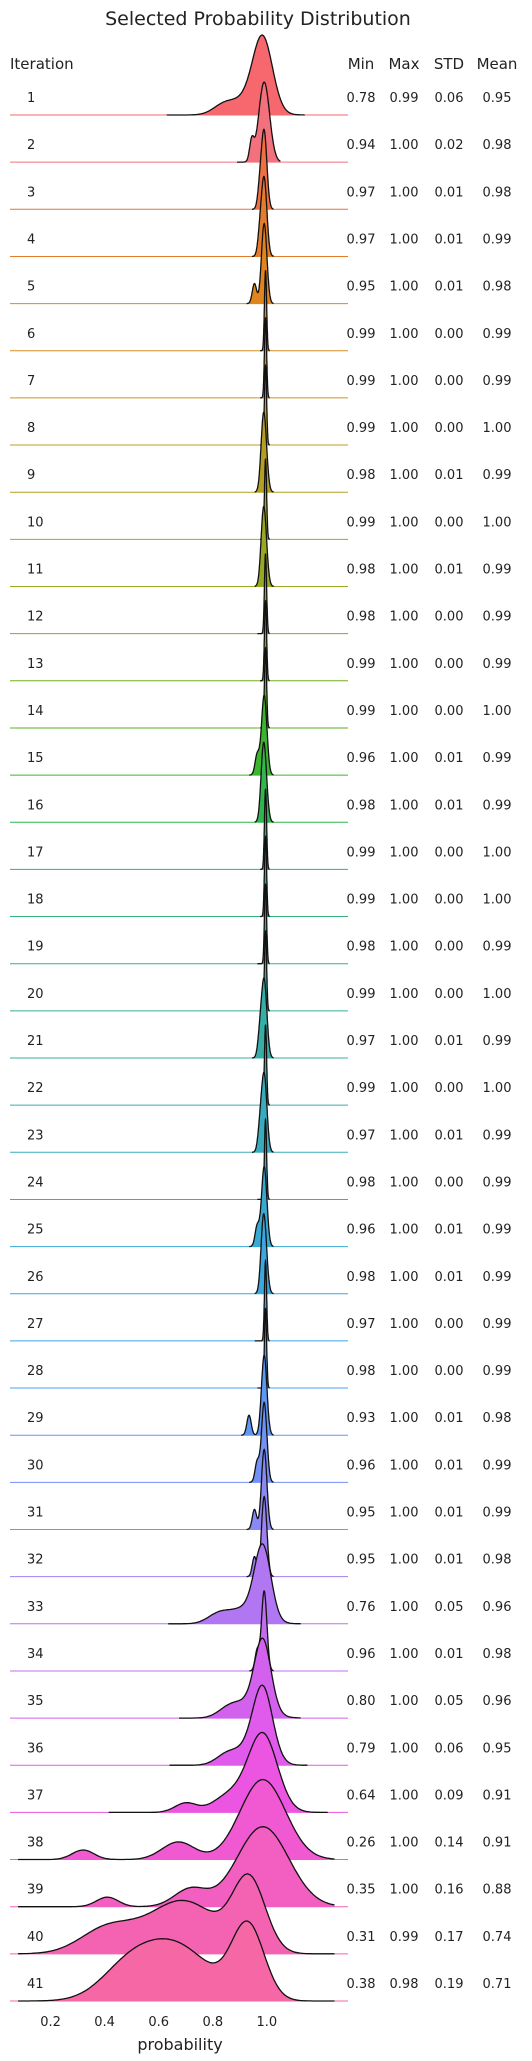 The height and width of the screenshot is (2061, 532). Describe the element at coordinates (449, 1795) in the screenshot. I see `stat-std: 0.09` at that location.